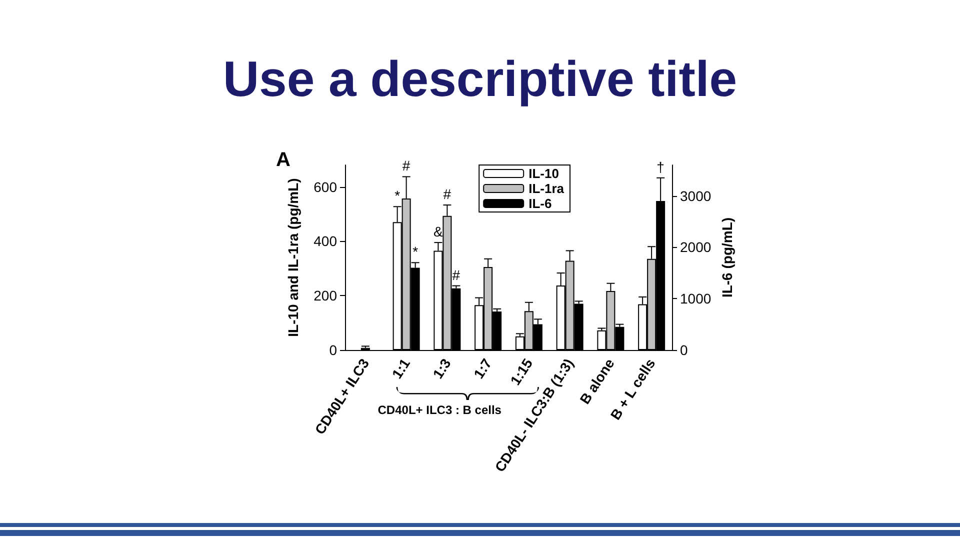 This screenshot has height=540, width=960. I want to click on x-tick-label: 1:1, so click(401, 368).